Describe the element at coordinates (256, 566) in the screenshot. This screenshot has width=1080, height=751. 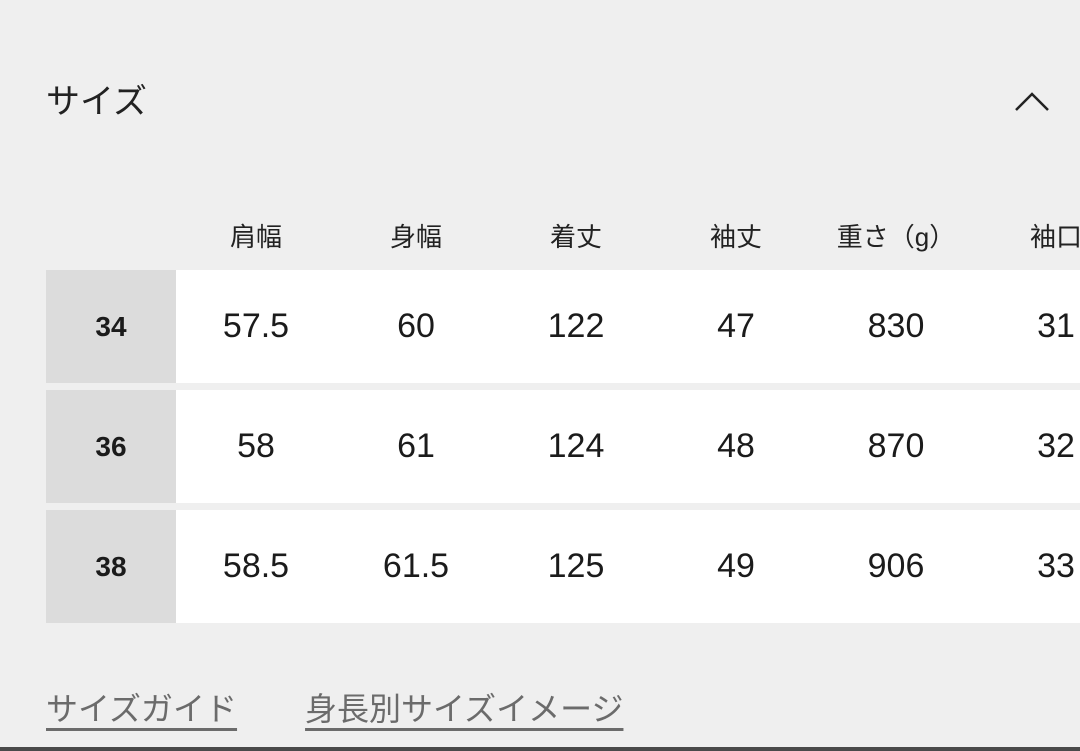
I see `table-cell: 58.5` at that location.